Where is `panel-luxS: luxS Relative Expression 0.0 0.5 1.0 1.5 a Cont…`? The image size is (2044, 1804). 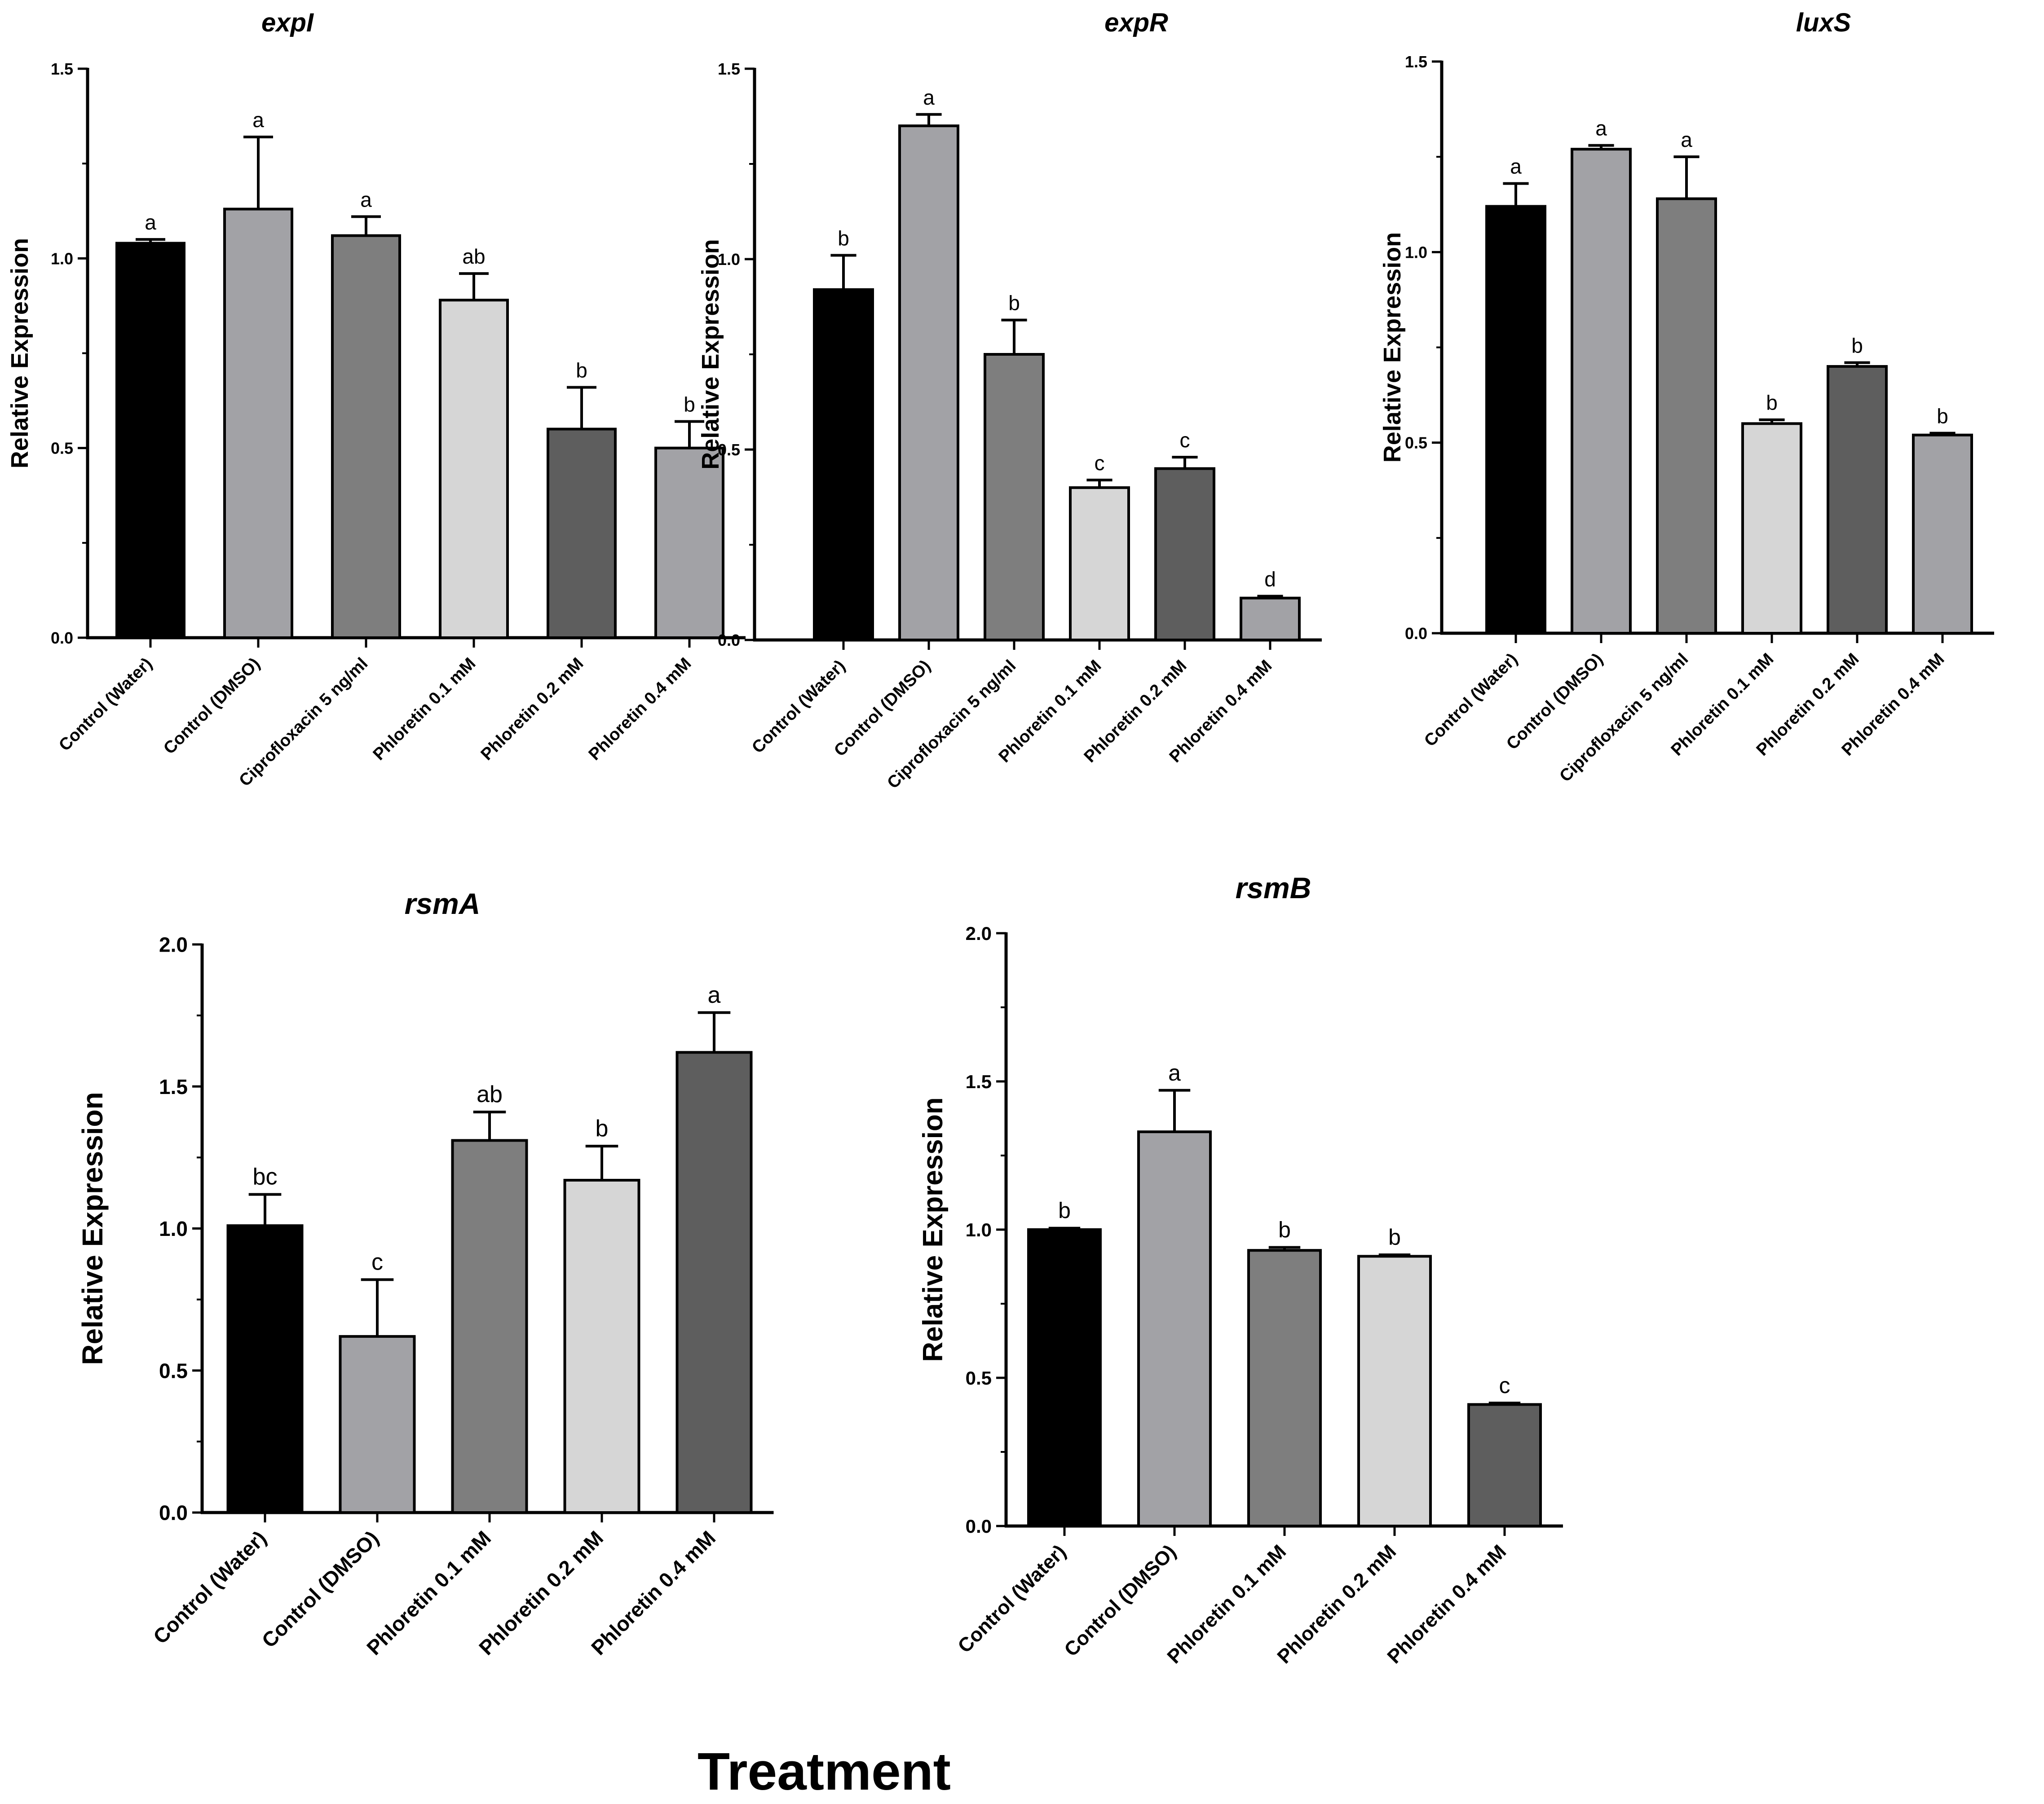 panel-luxS: luxS Relative Expression 0.0 0.5 1.0 1.5 a Cont… is located at coordinates (1686, 397).